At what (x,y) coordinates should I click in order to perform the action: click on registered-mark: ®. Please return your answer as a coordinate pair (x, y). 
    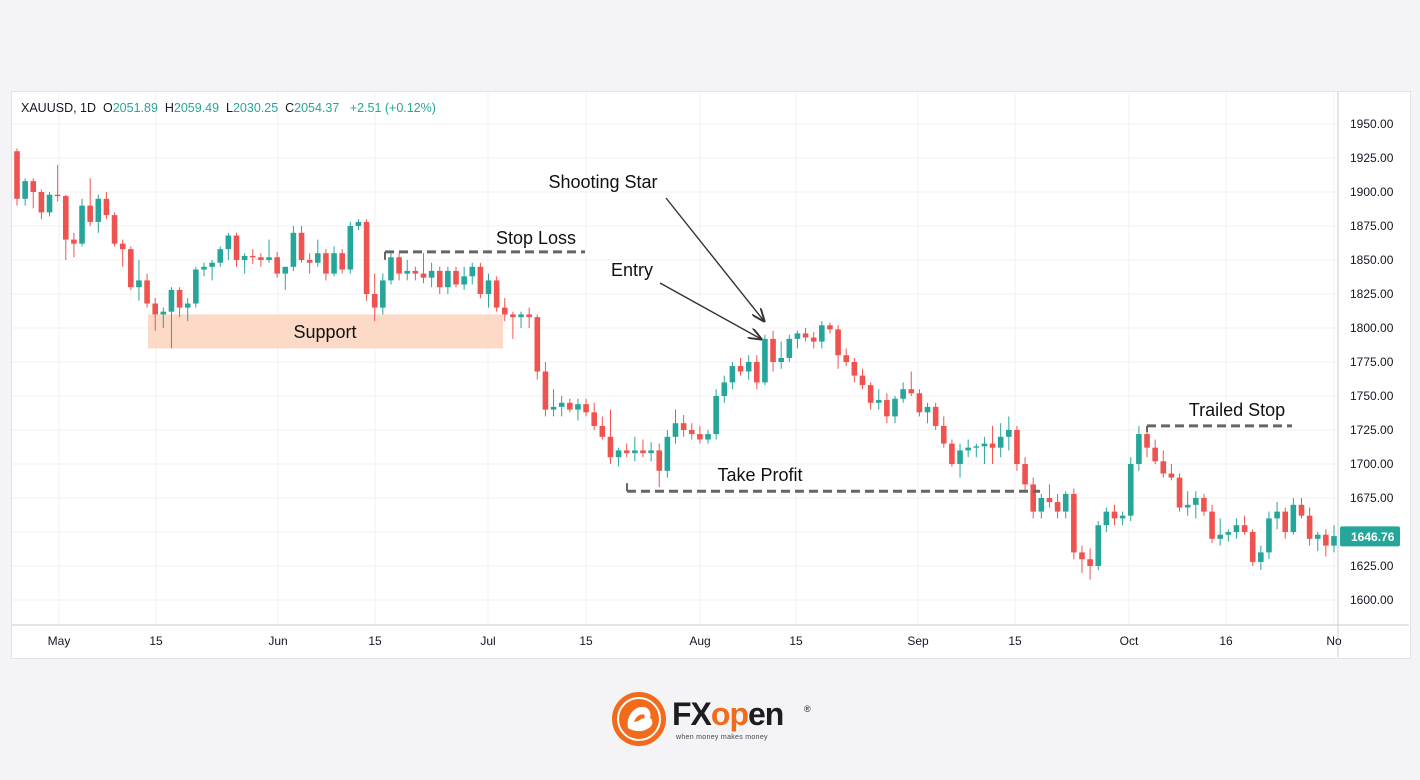
    Looking at the image, I should click on (807, 709).